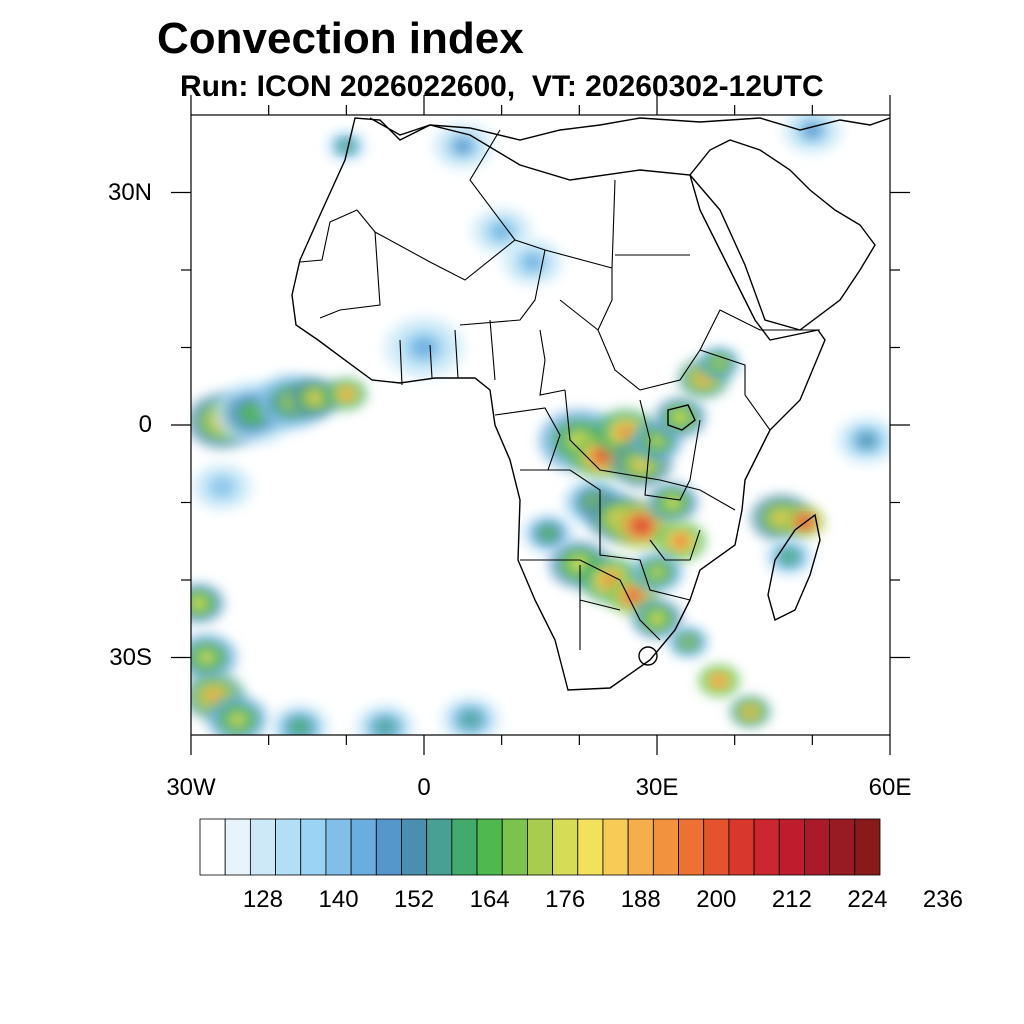 The height and width of the screenshot is (1024, 1024). Describe the element at coordinates (340, 38) in the screenshot. I see `figure-title: Convection index` at that location.